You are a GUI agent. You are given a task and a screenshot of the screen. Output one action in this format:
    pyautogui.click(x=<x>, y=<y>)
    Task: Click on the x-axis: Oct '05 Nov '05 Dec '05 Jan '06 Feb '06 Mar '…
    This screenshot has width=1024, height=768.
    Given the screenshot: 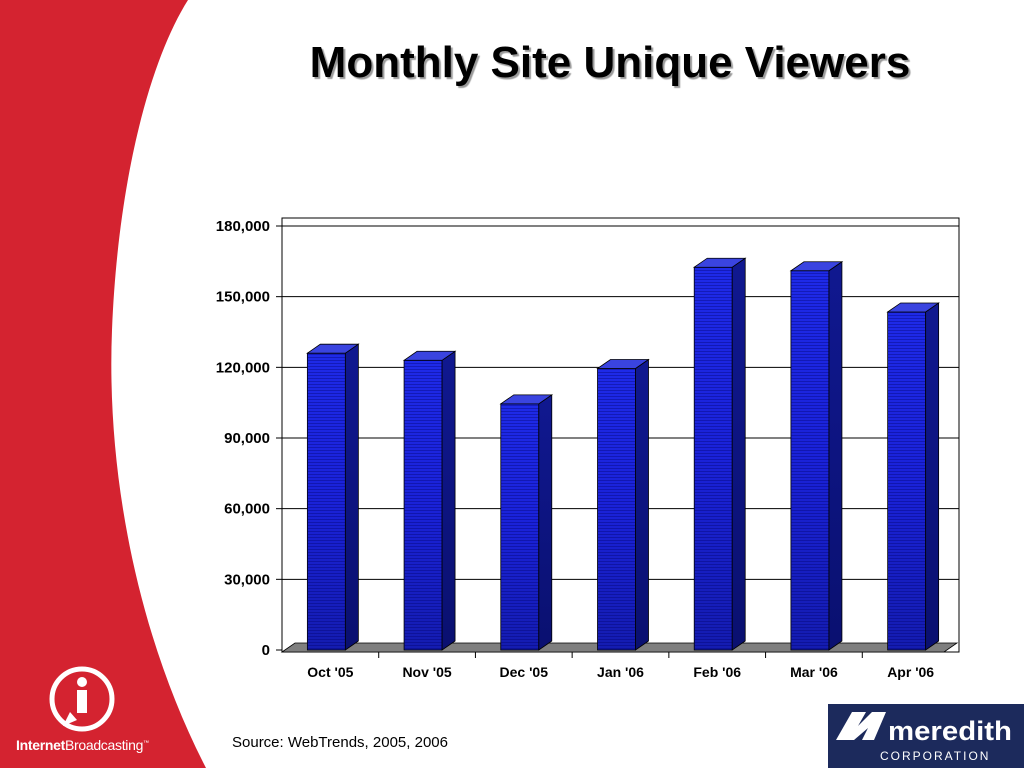 What is the action you would take?
    pyautogui.click(x=620, y=666)
    